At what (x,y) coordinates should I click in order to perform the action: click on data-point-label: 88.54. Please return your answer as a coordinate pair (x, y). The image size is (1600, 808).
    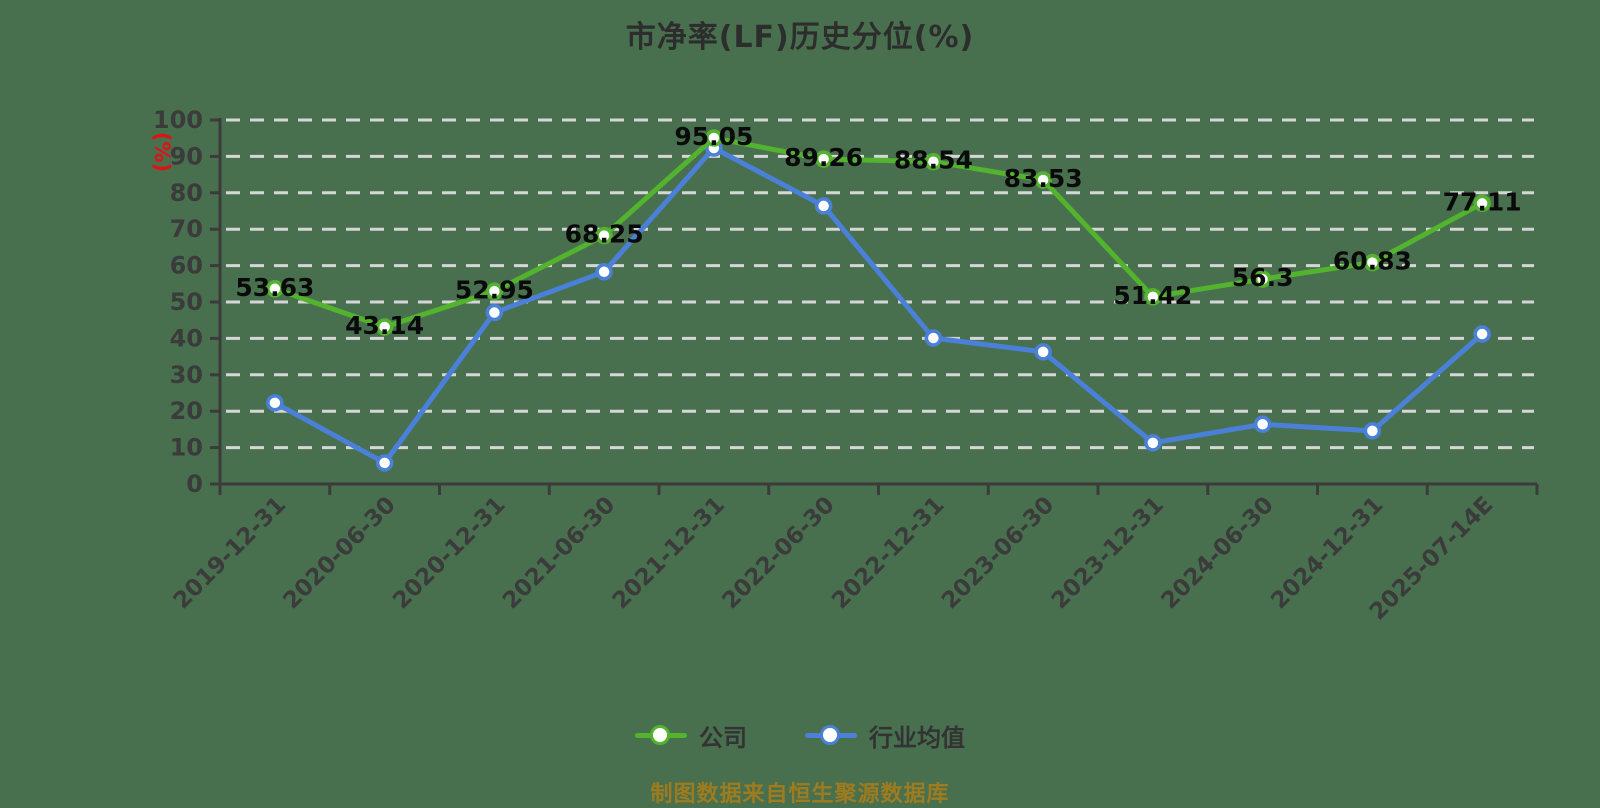
    Looking at the image, I should click on (933, 160).